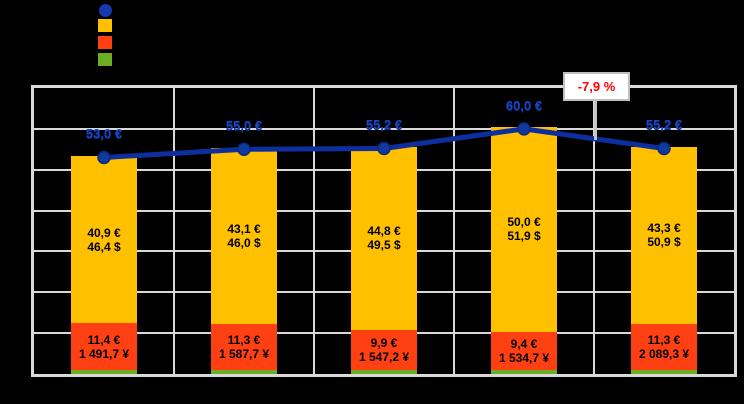 Image resolution: width=744 pixels, height=404 pixels. What do you see at coordinates (105, 10) in the screenshot?
I see `line-series-swatch` at bounding box center [105, 10].